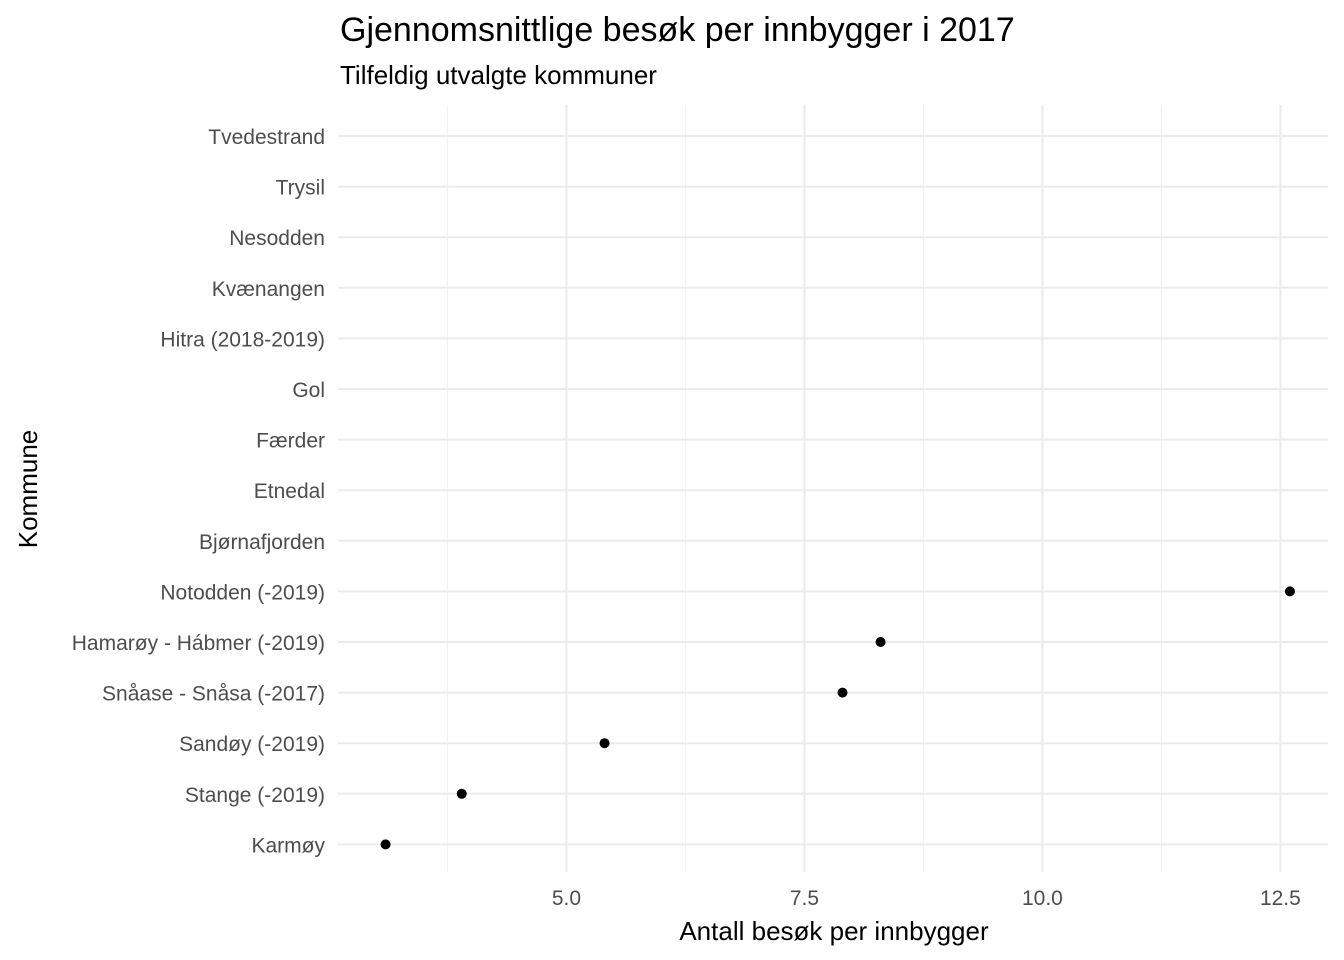 This screenshot has width=1344, height=960. I want to click on y-tick-label: Sandøy (-2019), so click(252, 744).